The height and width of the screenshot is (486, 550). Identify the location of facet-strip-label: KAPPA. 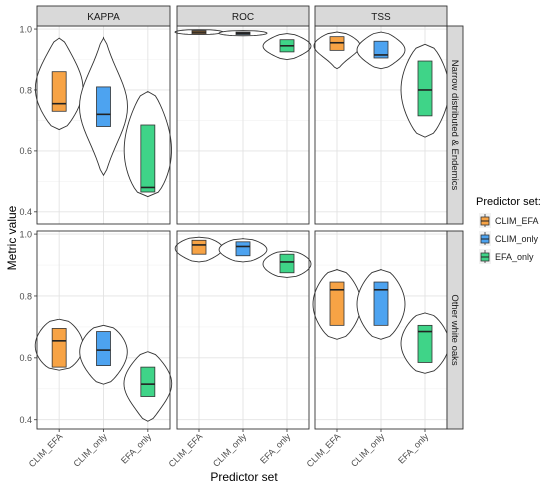
(103, 17).